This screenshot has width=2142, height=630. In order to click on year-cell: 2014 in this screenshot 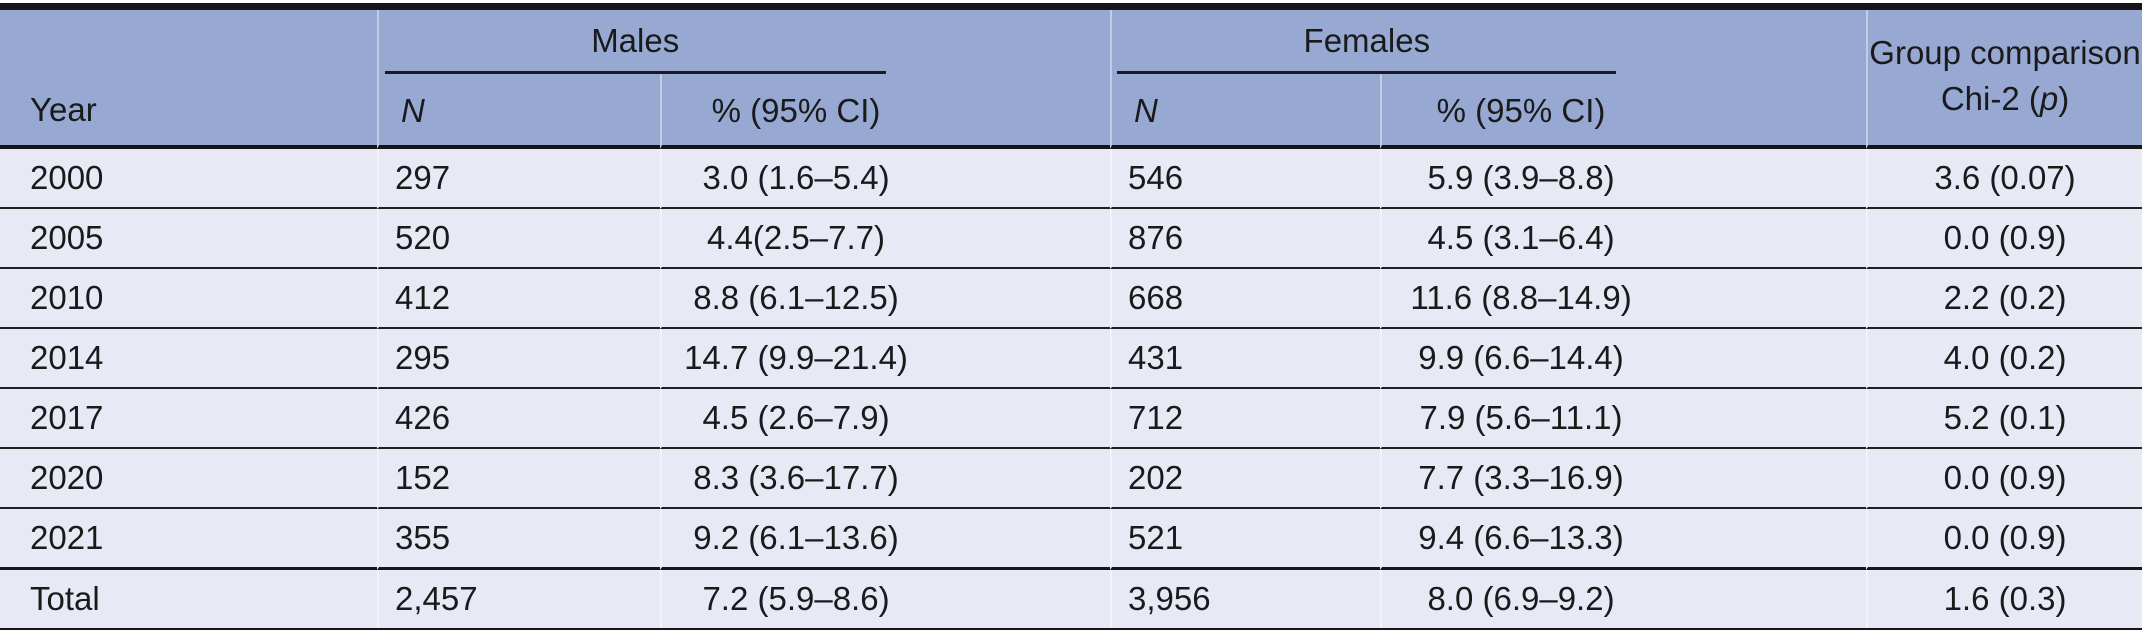, I will do `click(188, 359)`.